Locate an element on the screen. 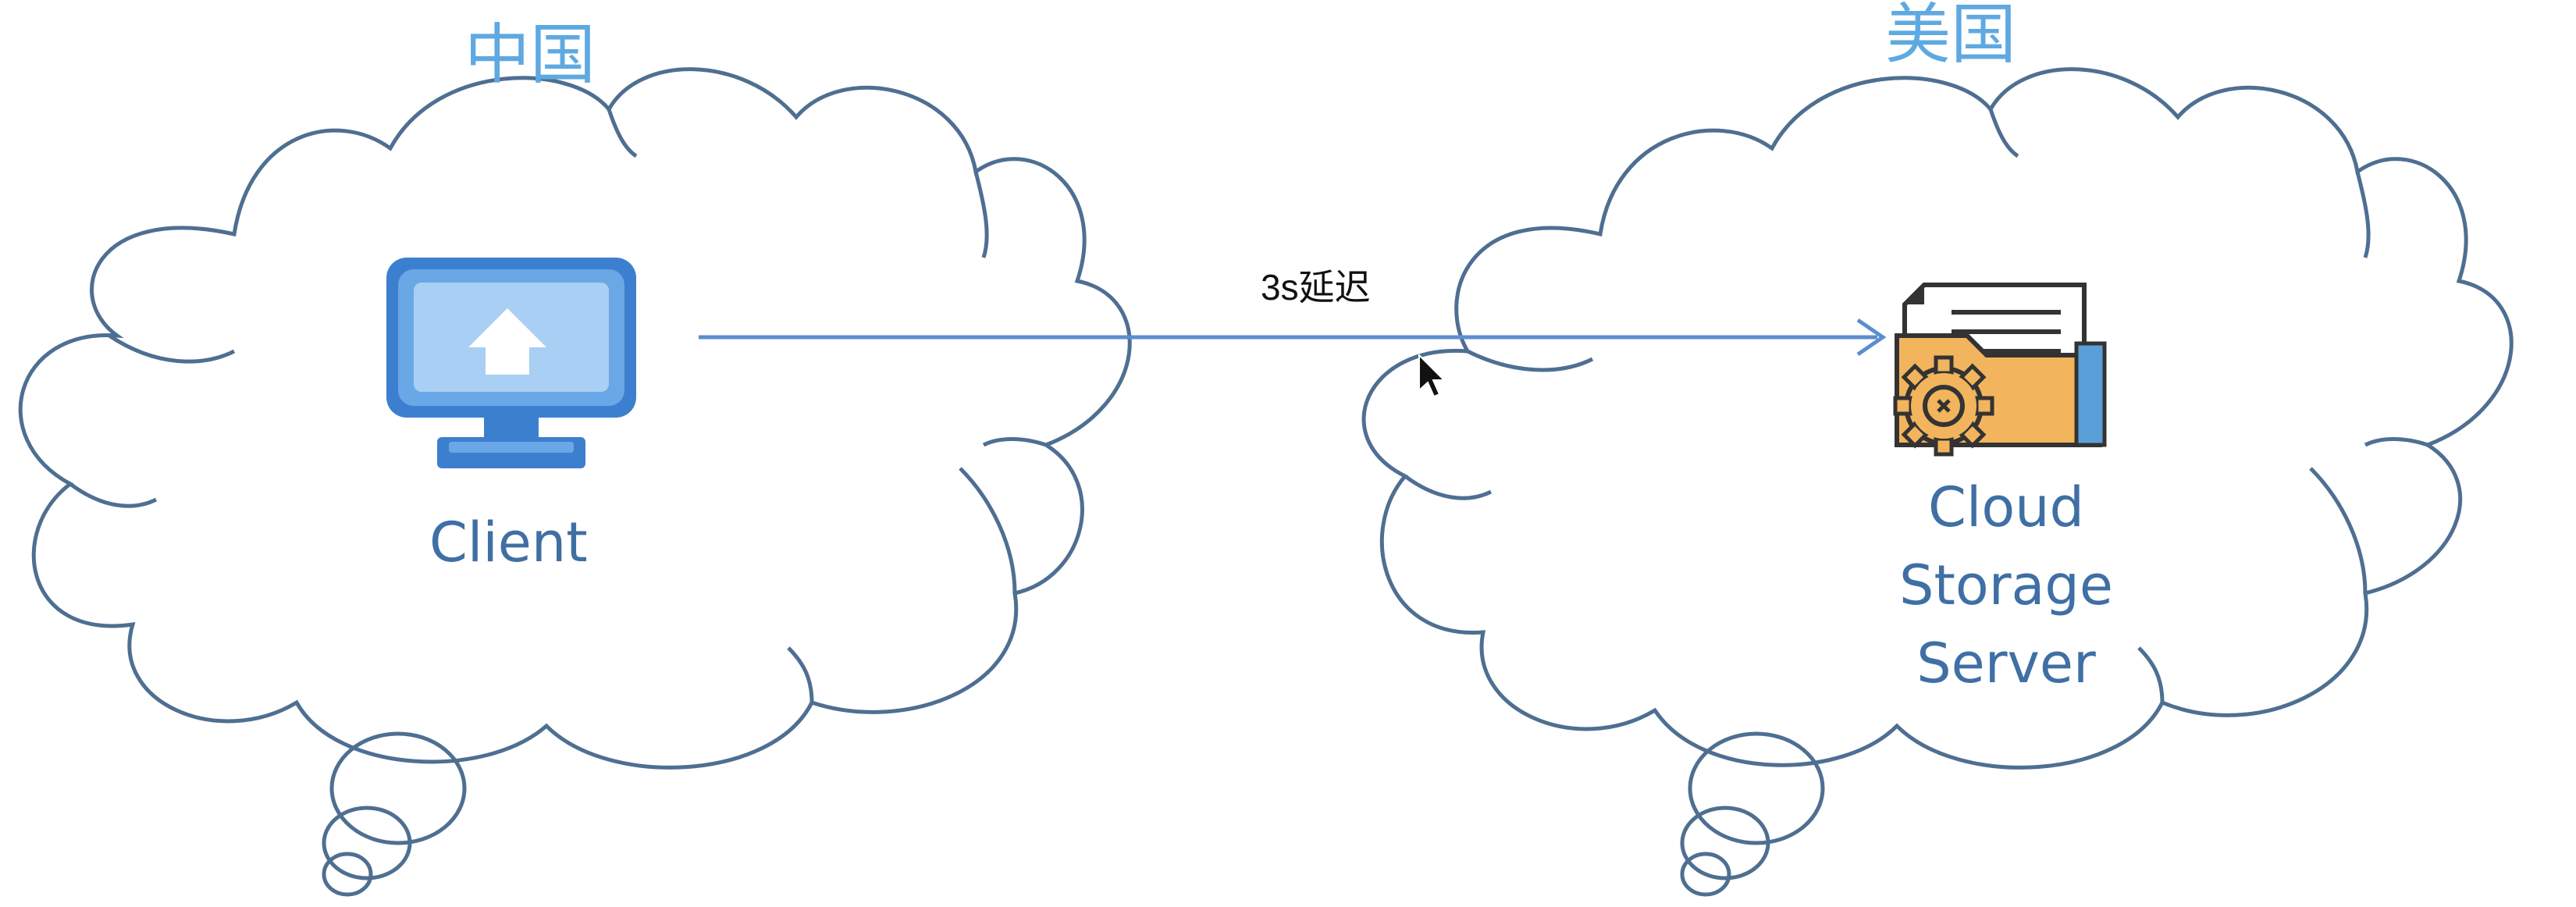  server-label-line-3: Server is located at coordinates (2006, 663).